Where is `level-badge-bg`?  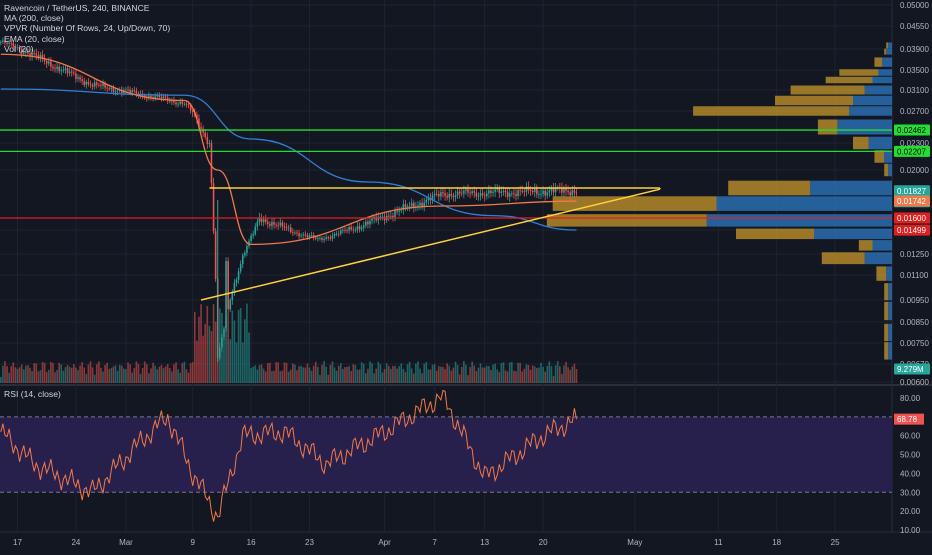
level-badge-bg is located at coordinates (912, 130).